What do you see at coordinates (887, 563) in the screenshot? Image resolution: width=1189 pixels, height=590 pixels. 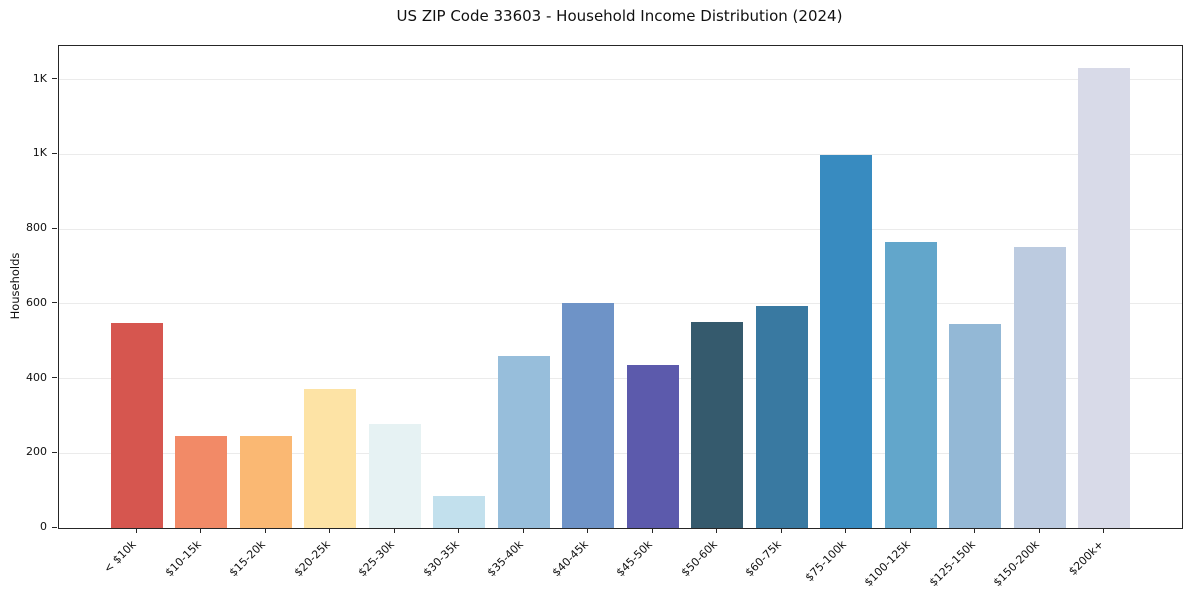 I see `x-tick-label: $100-125k` at bounding box center [887, 563].